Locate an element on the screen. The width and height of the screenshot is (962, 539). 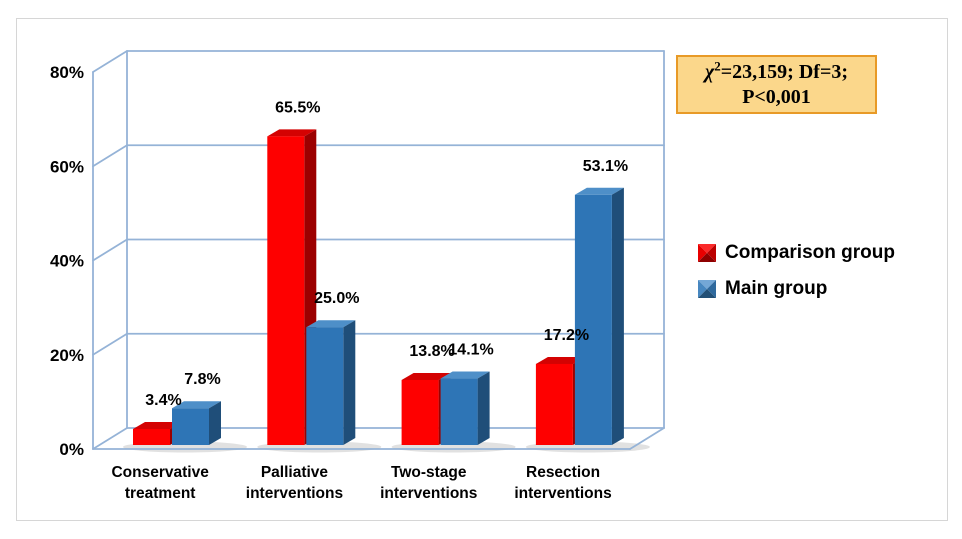
category-label: Two-stage interventions is located at coordinates (428, 483).